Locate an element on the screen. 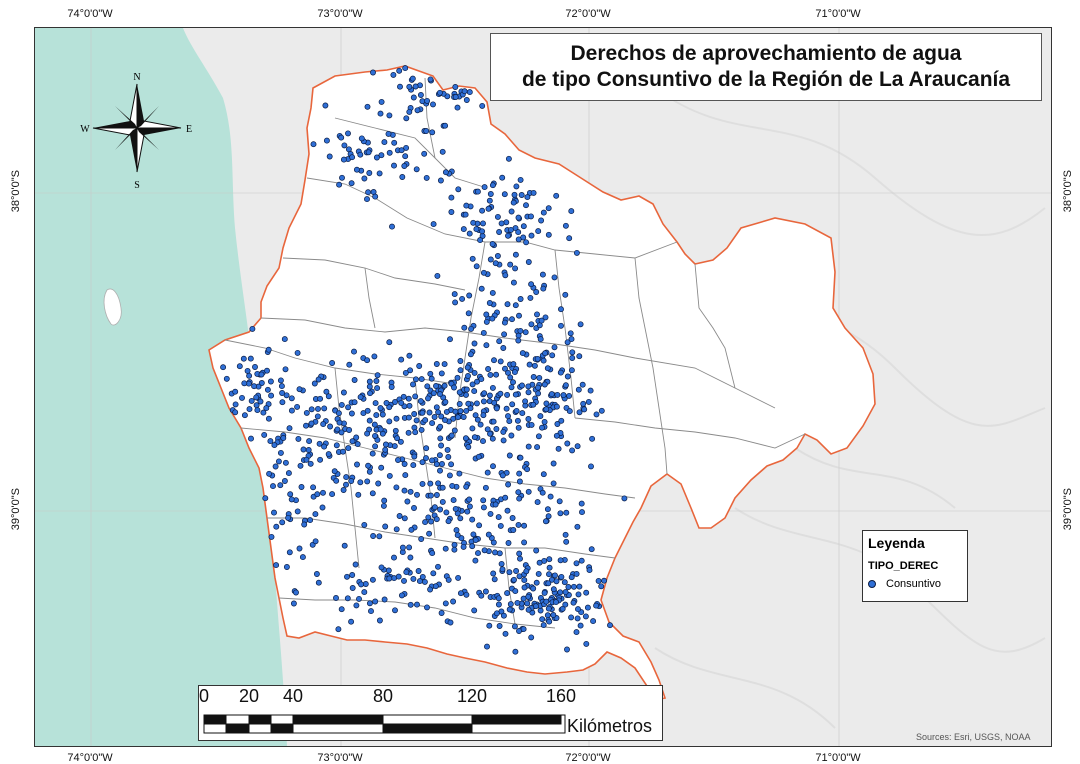 This screenshot has height=764, width=1080. scale-bar: 0 20 40 80 120 160 Kilómetros is located at coordinates (430, 713).